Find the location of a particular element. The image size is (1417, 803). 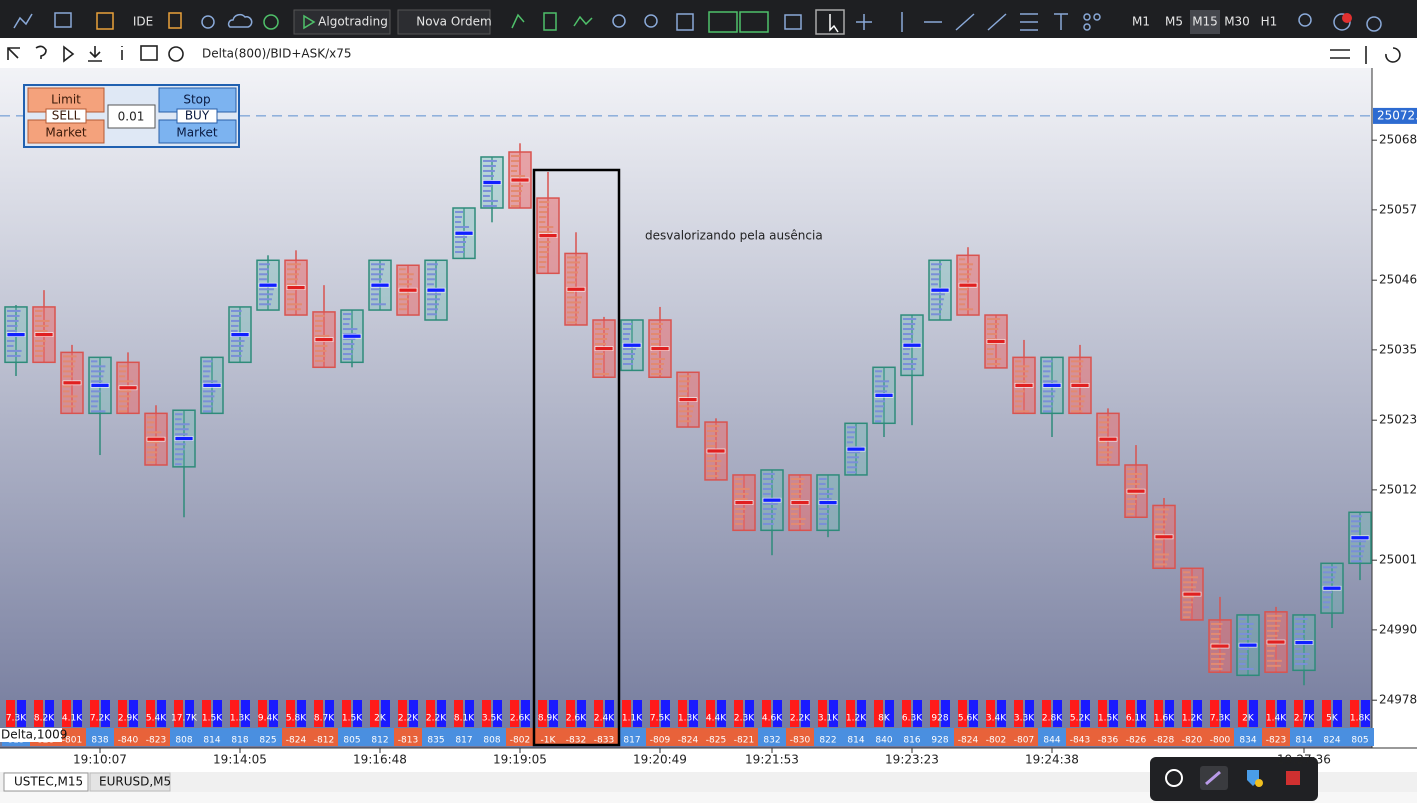

sell-limit-button is located at coordinates (66, 100).